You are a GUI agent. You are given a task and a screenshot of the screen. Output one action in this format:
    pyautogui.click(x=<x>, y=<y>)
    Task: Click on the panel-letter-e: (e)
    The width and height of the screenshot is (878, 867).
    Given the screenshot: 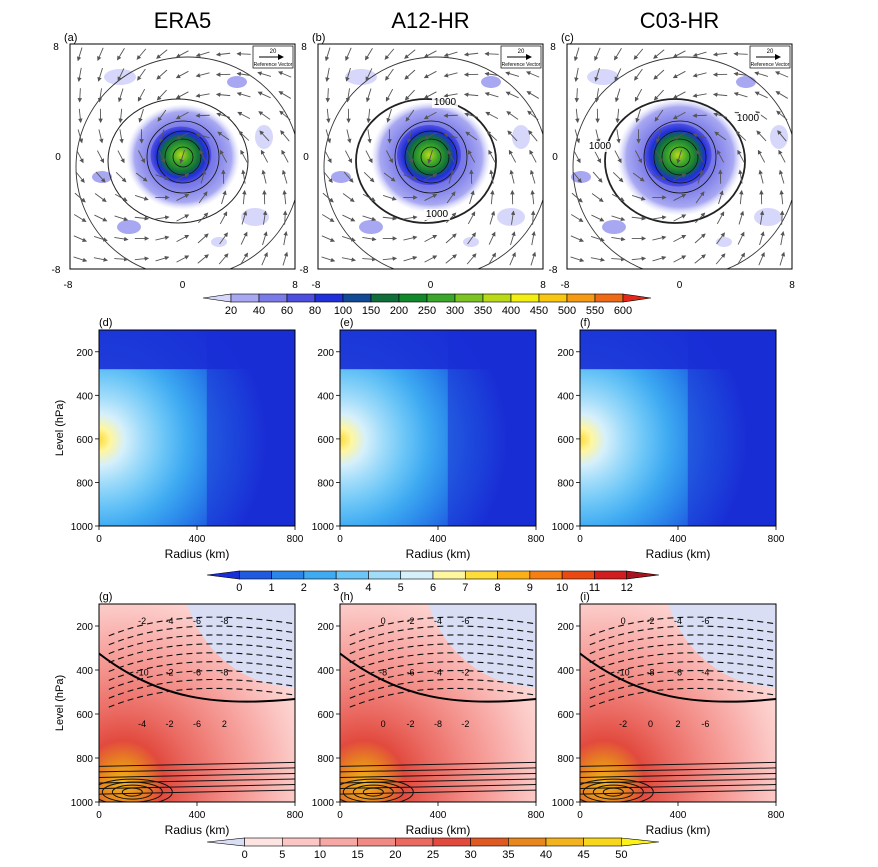 What is the action you would take?
    pyautogui.click(x=346, y=323)
    